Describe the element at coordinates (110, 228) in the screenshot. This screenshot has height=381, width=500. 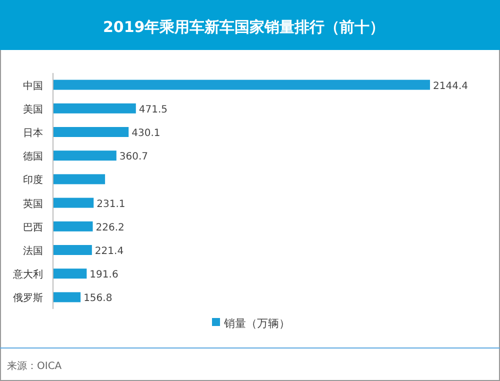
I see `data-label: 226.2` at that location.